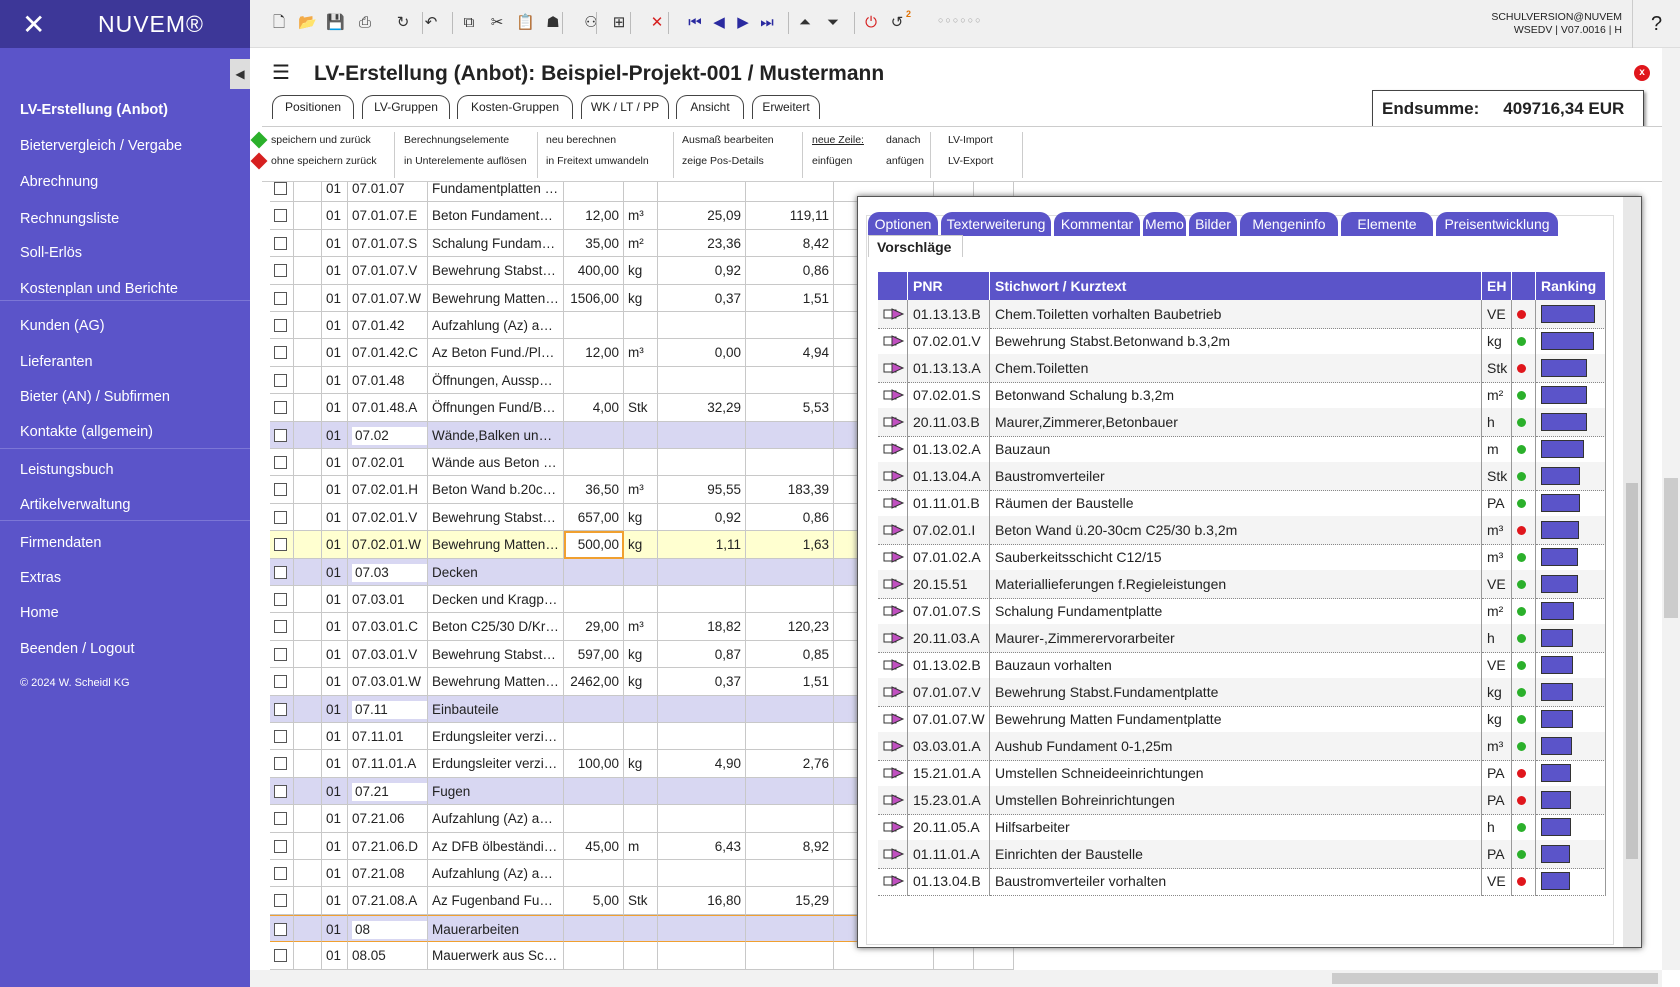  I want to click on first-icon: ⏮, so click(695, 22).